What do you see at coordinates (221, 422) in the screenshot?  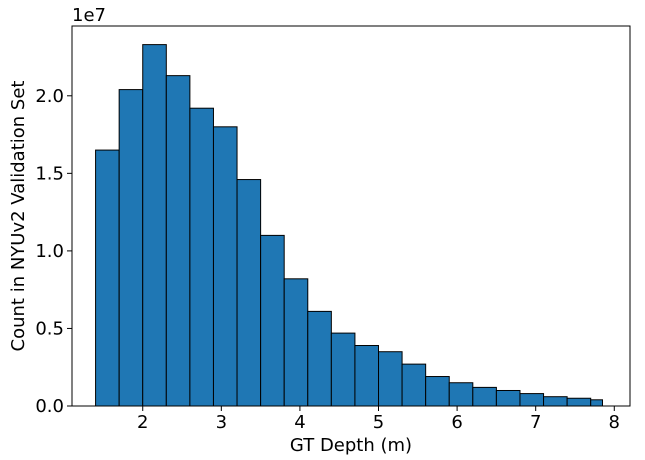 I see `x-tick-label: 3` at bounding box center [221, 422].